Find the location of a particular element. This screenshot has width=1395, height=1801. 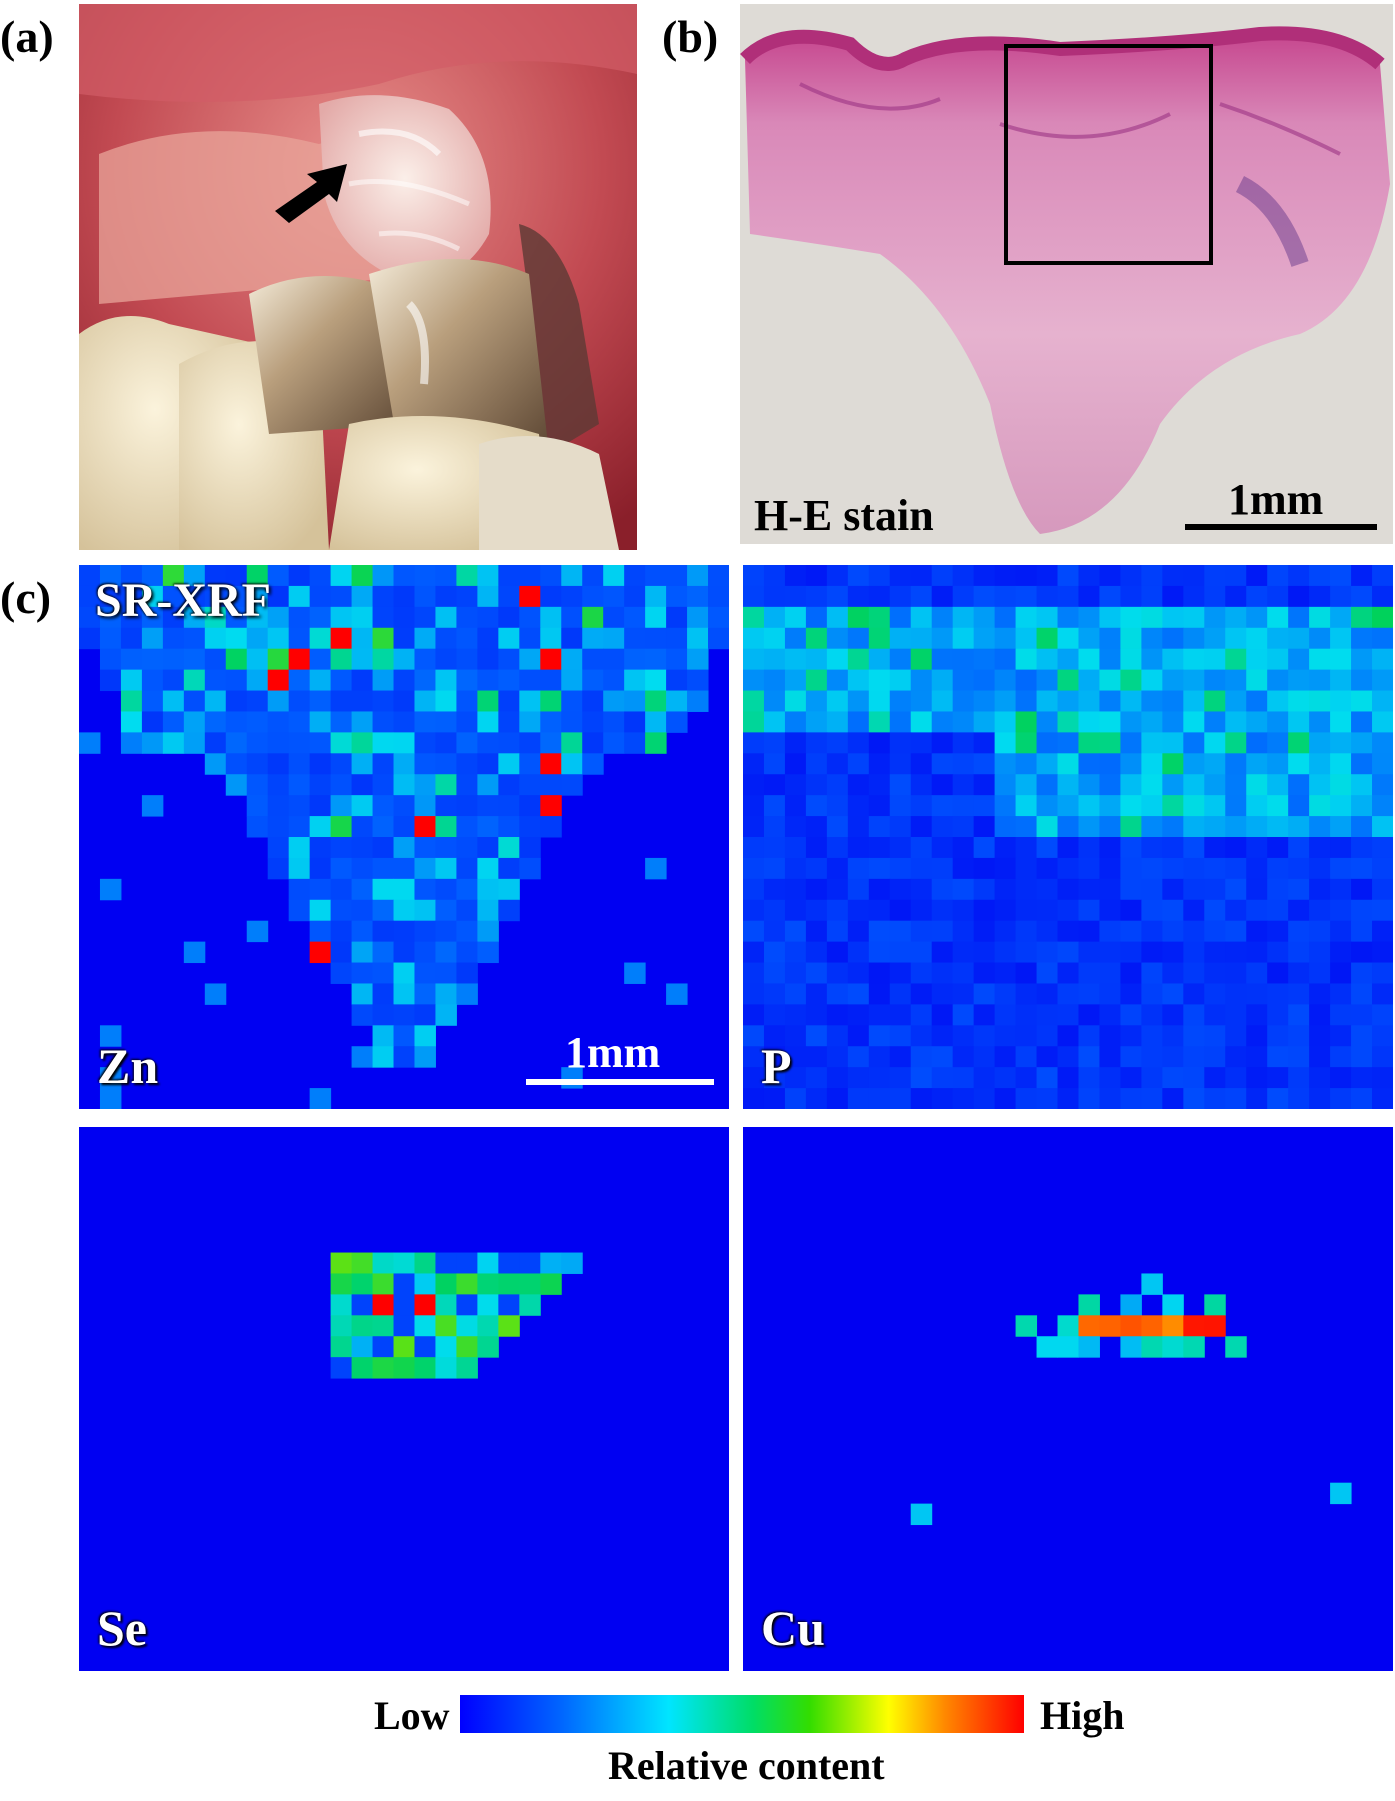

clinical-photo-drawing is located at coordinates (358, 277).